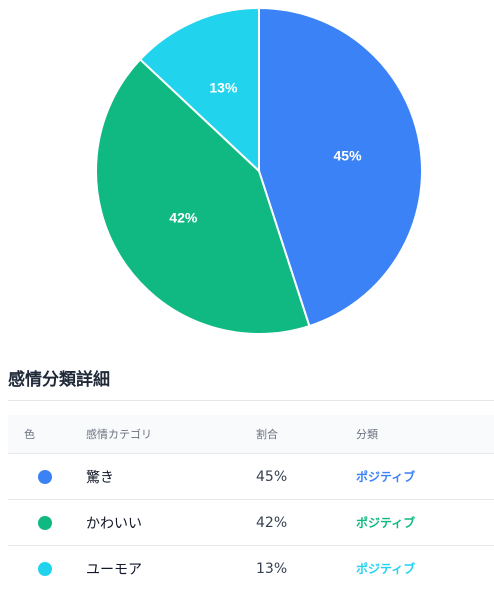 The image size is (494, 593). What do you see at coordinates (306, 476) in the screenshot?
I see `ratio-cell: 45%` at bounding box center [306, 476].